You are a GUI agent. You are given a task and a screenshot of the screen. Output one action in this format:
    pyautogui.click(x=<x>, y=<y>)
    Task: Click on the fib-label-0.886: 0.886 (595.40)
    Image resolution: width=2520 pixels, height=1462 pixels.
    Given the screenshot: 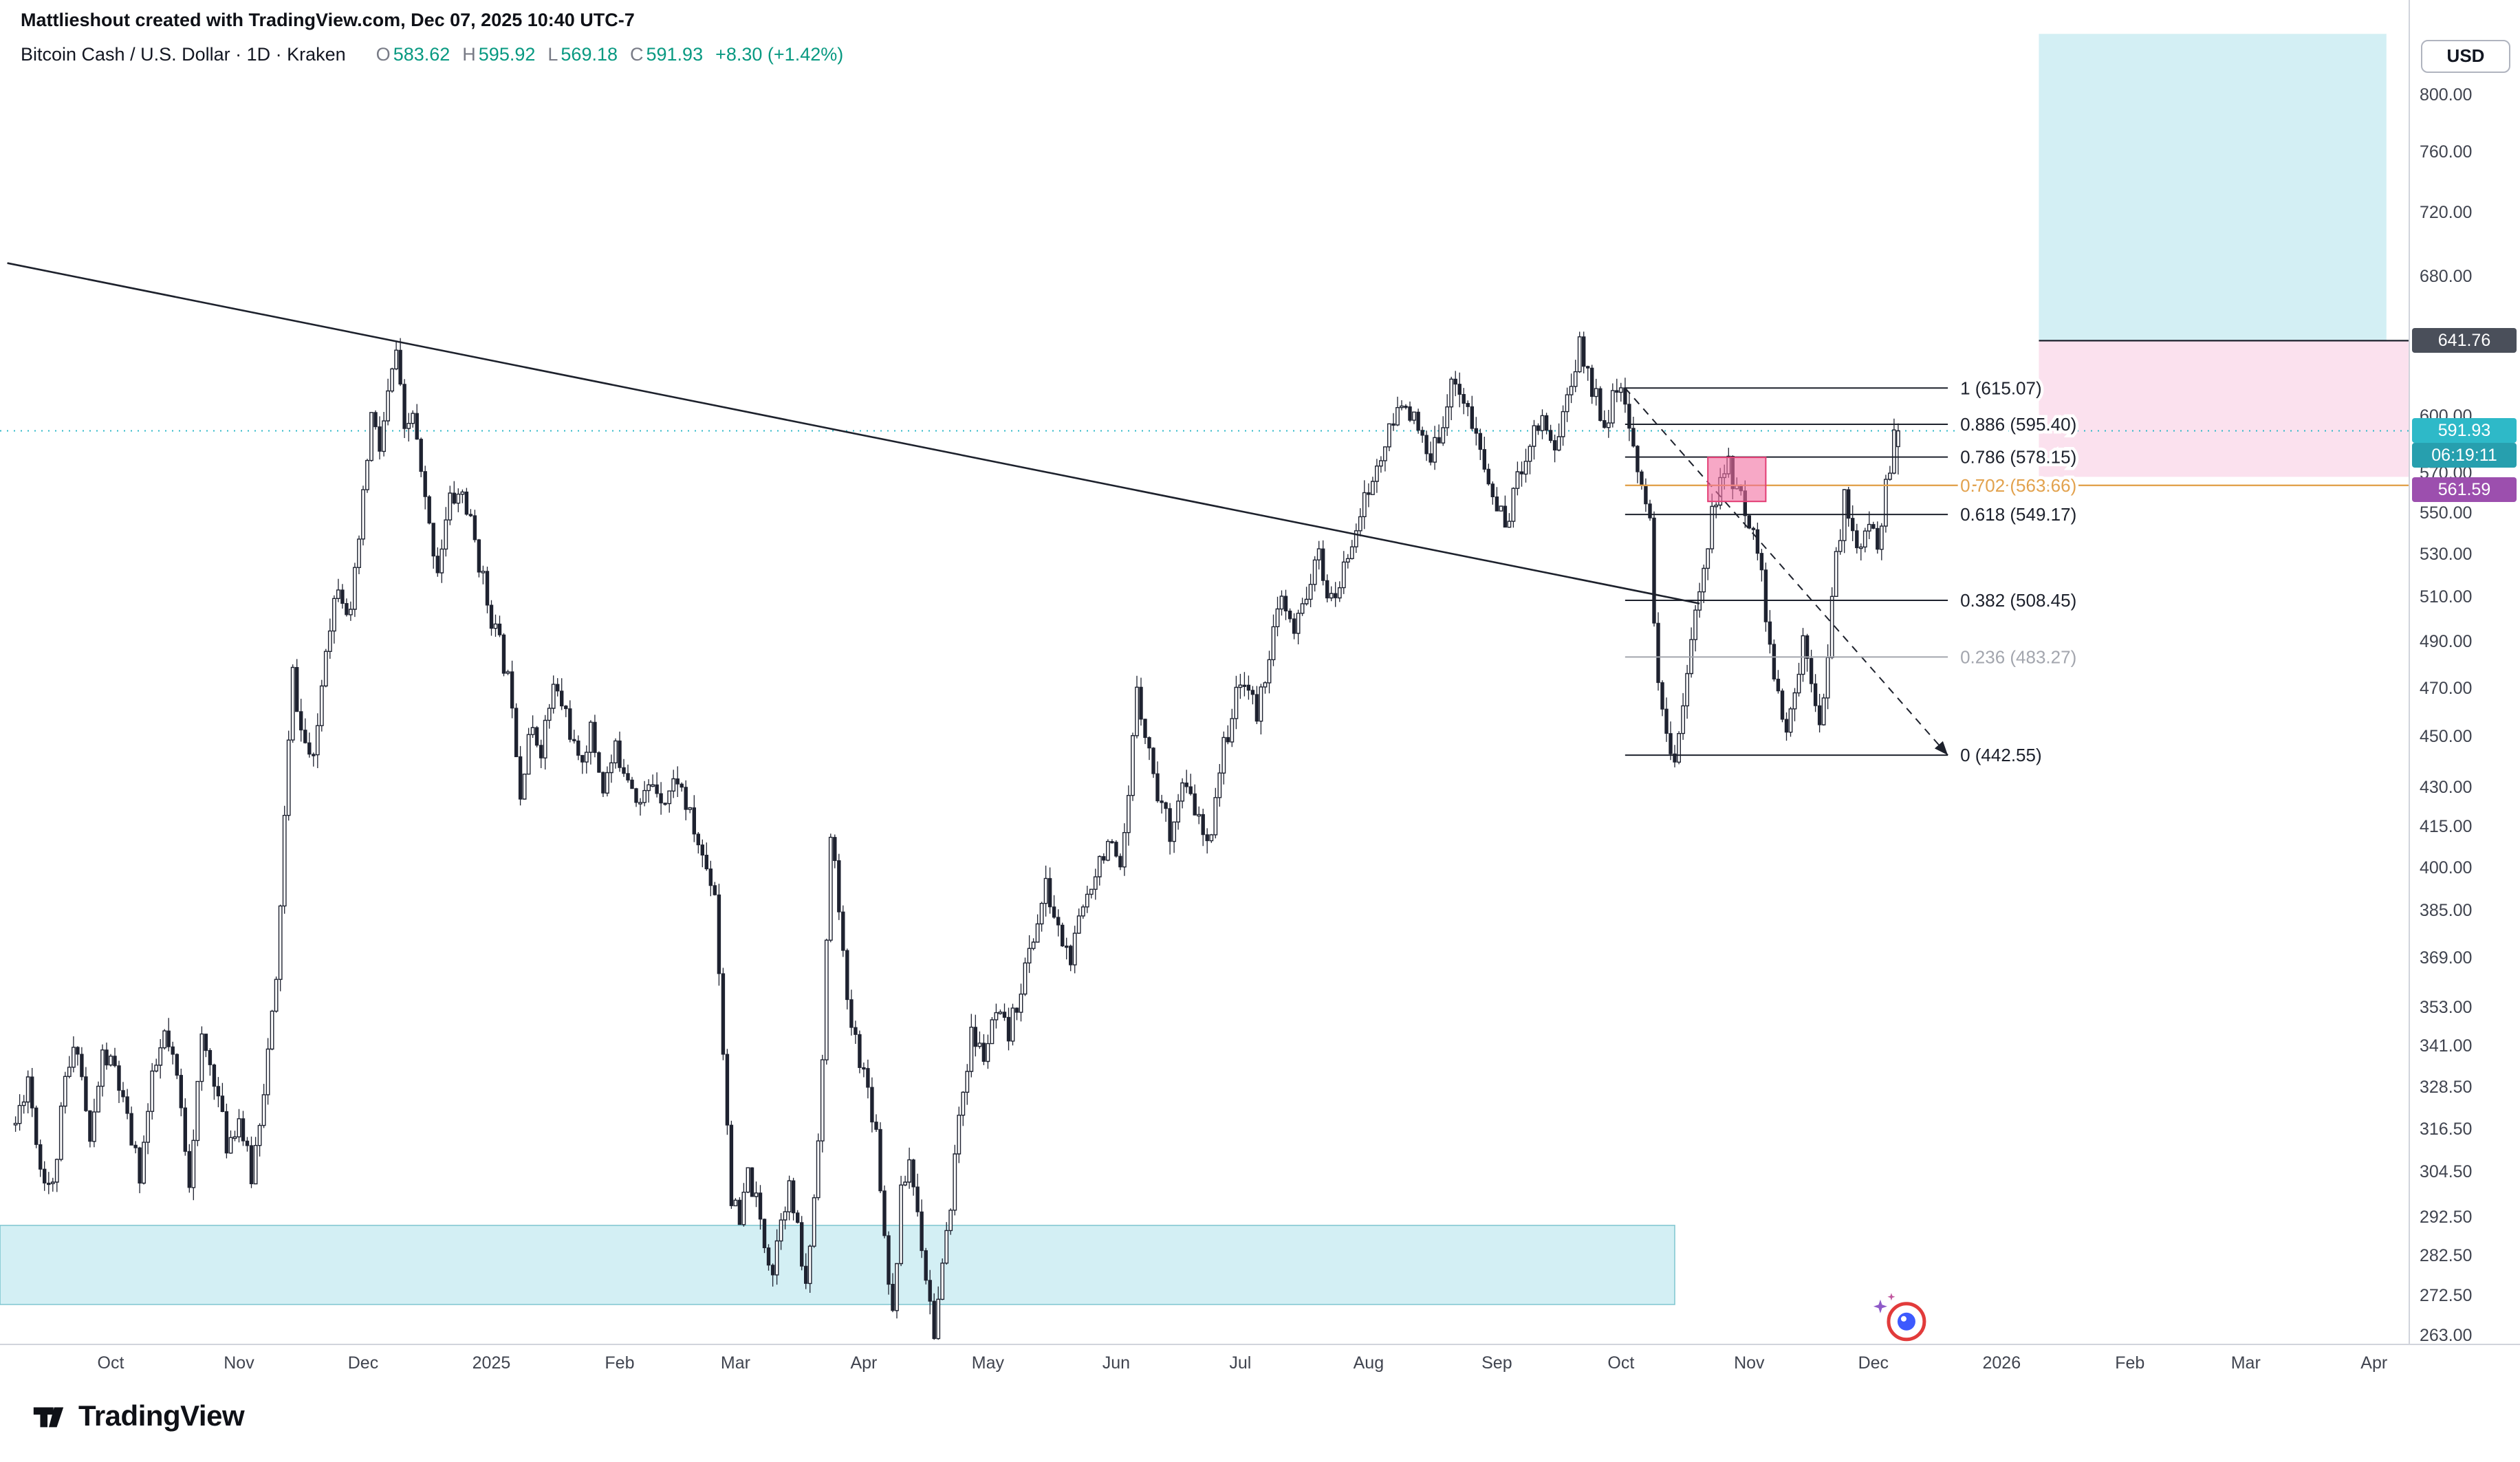 What is the action you would take?
    pyautogui.click(x=2018, y=425)
    